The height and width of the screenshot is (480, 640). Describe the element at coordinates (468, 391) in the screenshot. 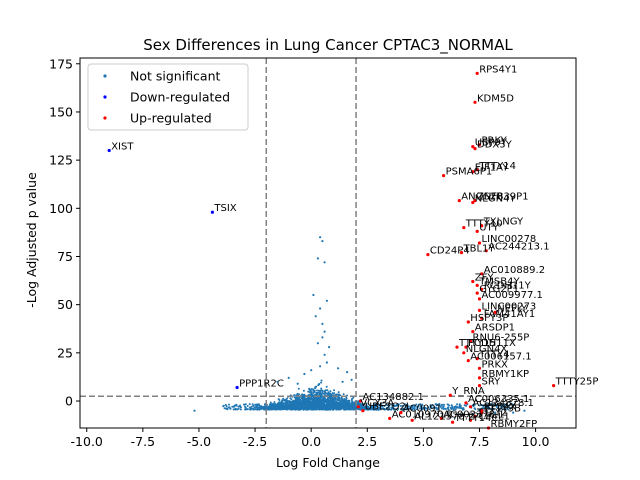

I see `gene-label: Y_RNA` at that location.